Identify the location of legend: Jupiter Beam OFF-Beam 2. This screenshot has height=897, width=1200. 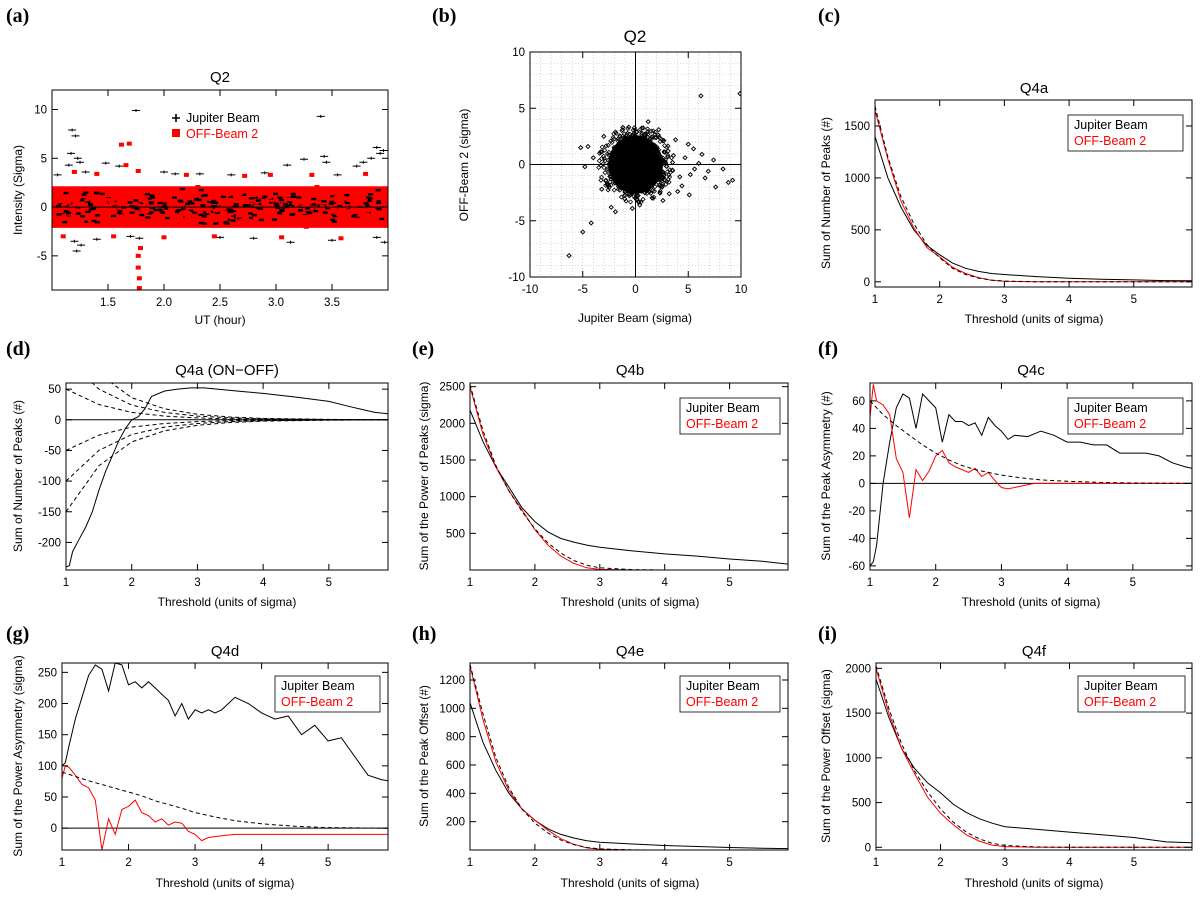
(327, 694).